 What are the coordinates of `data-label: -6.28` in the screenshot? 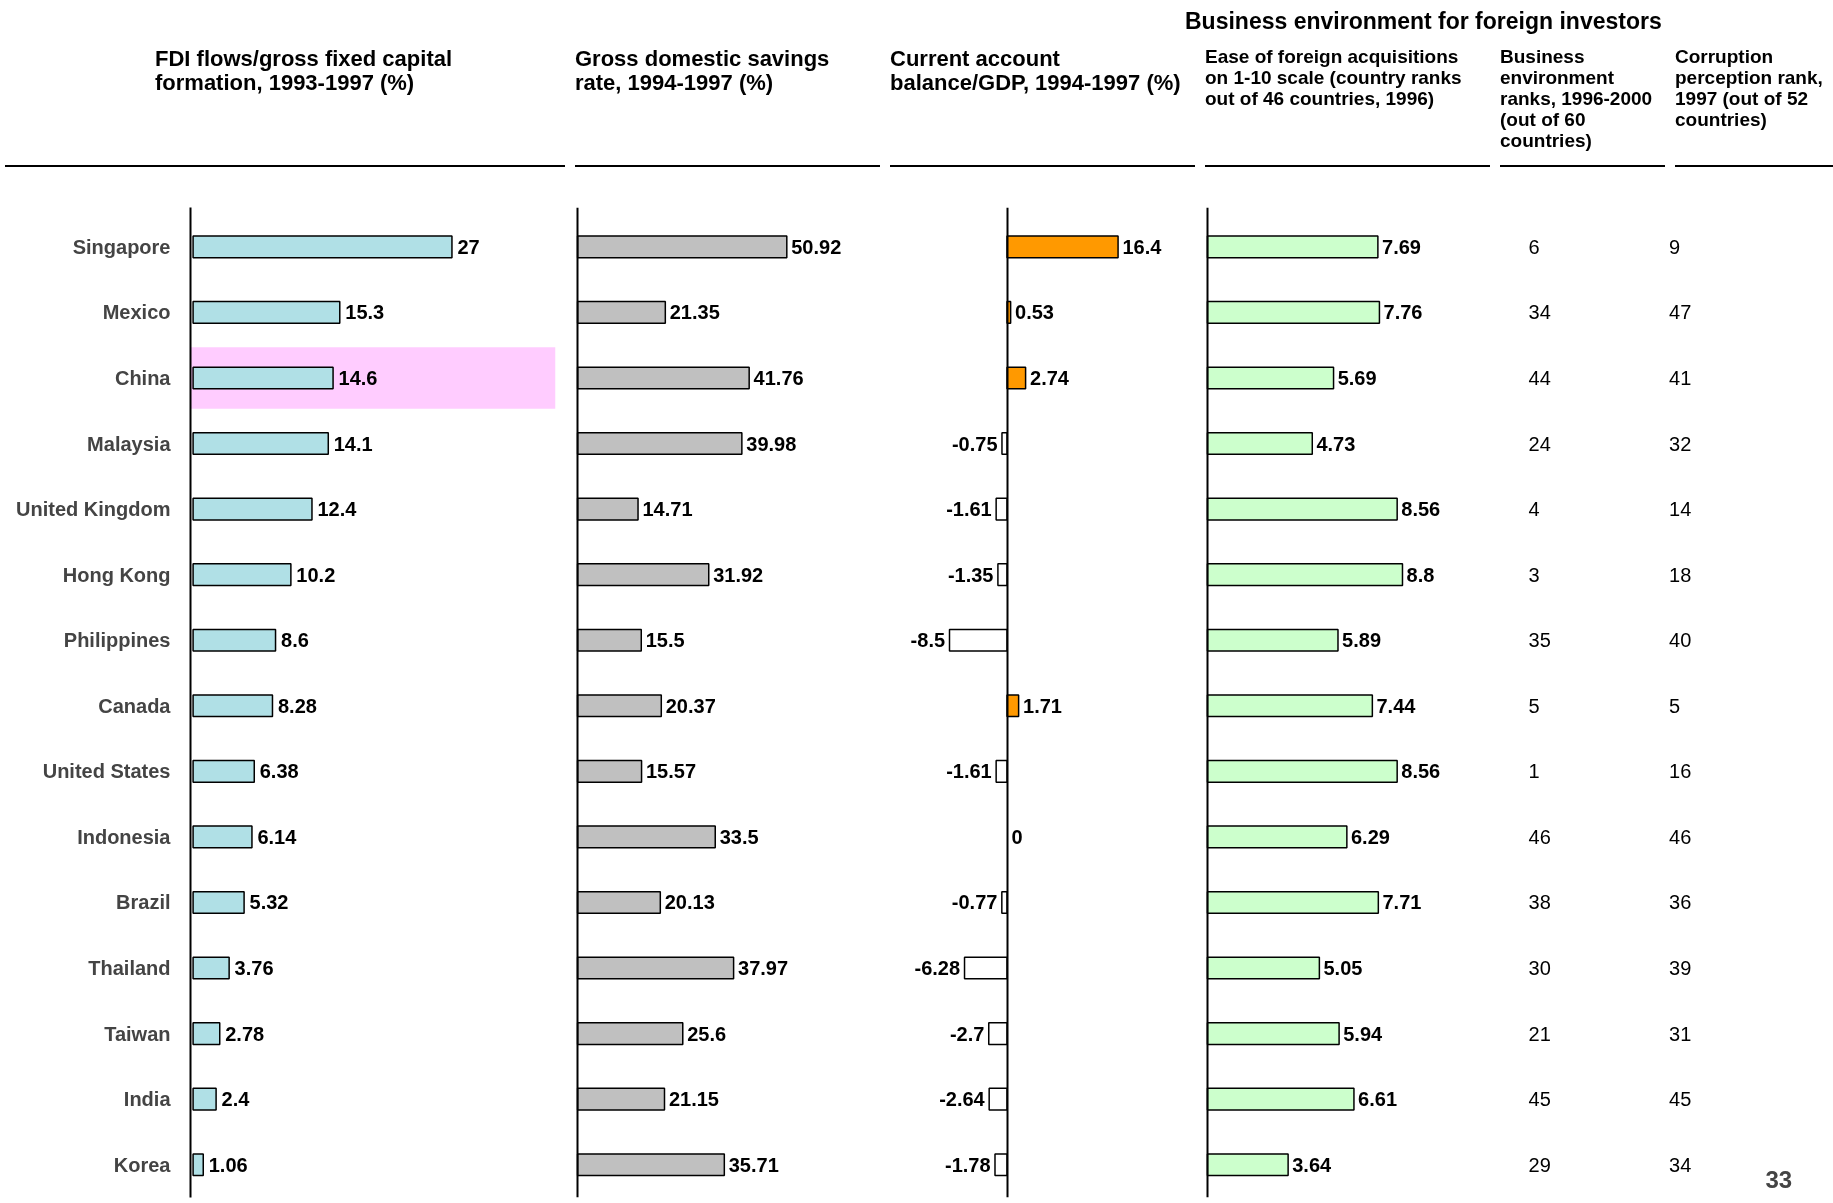 It's located at (937, 968).